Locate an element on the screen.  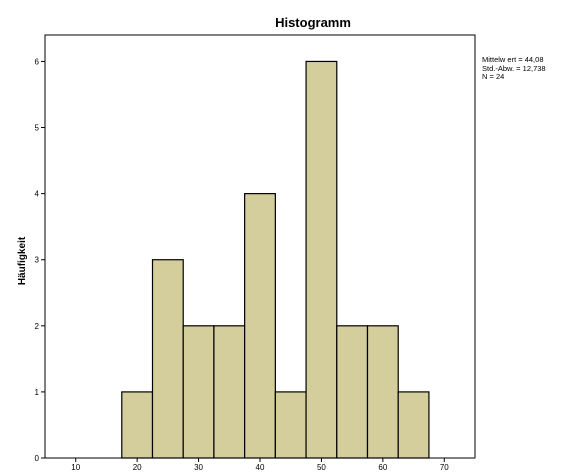
x-tick-label-50: 50 is located at coordinates (321, 467).